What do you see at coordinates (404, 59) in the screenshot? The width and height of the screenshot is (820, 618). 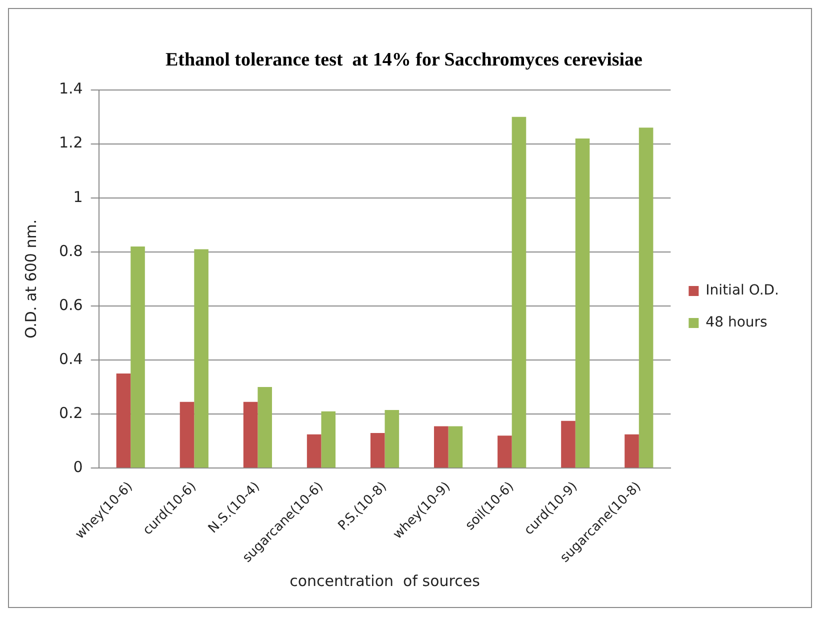 I see `chart-title: Ethanol tolerance test at 14% for Sacchromyces cerevisiae` at bounding box center [404, 59].